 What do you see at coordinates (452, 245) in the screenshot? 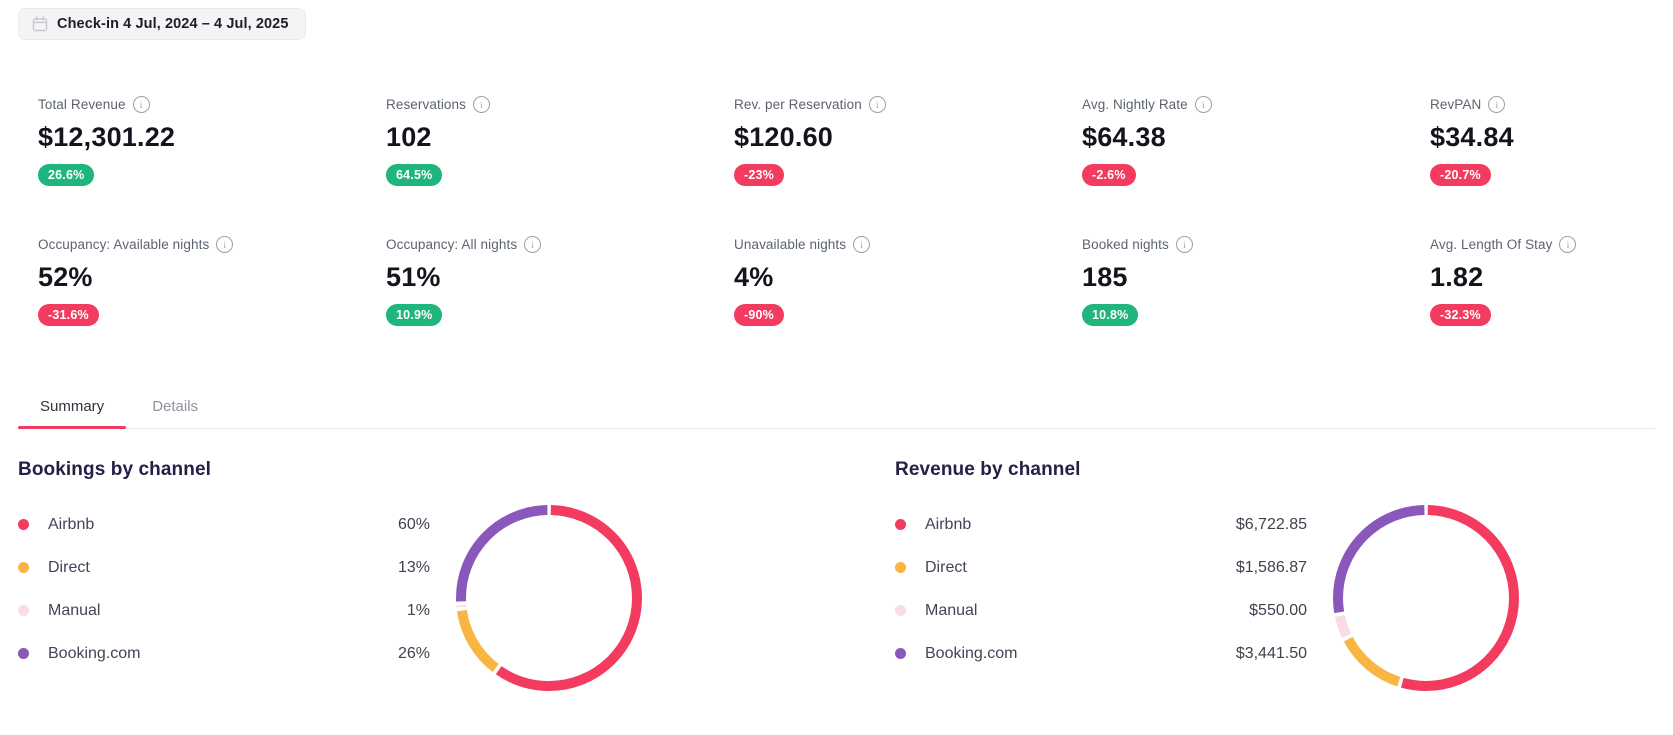
I see `kpi-label: Occupancy: All nights` at bounding box center [452, 245].